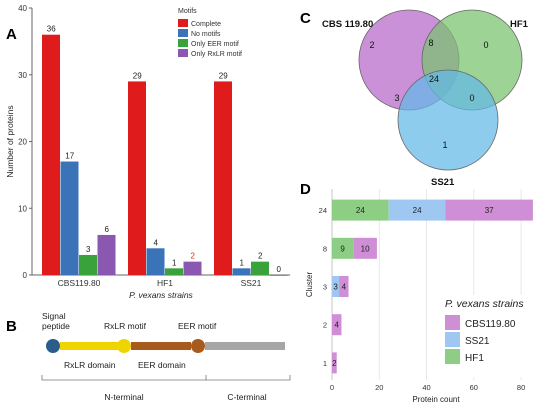  What do you see at coordinates (444, 145) in the screenshot?
I see `venn-count-only-ss21: 1` at bounding box center [444, 145].